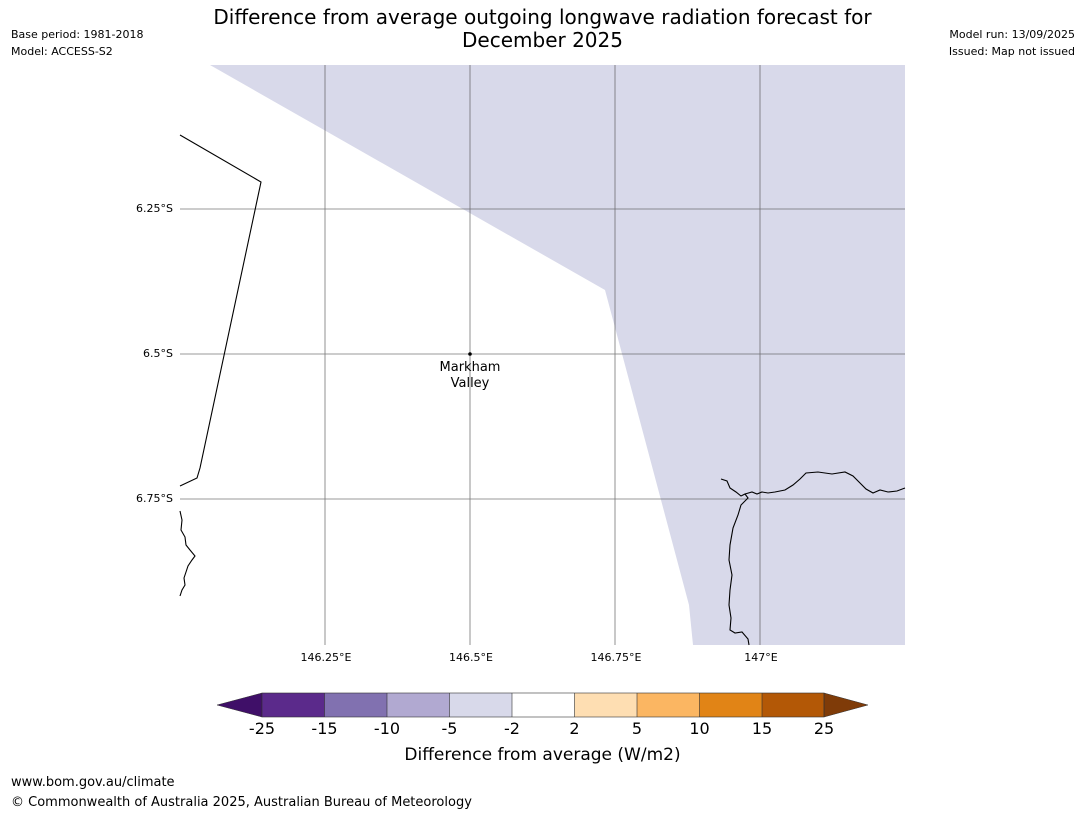  I want to click on model-run: Model run: 13/09/2025, so click(1012, 34).